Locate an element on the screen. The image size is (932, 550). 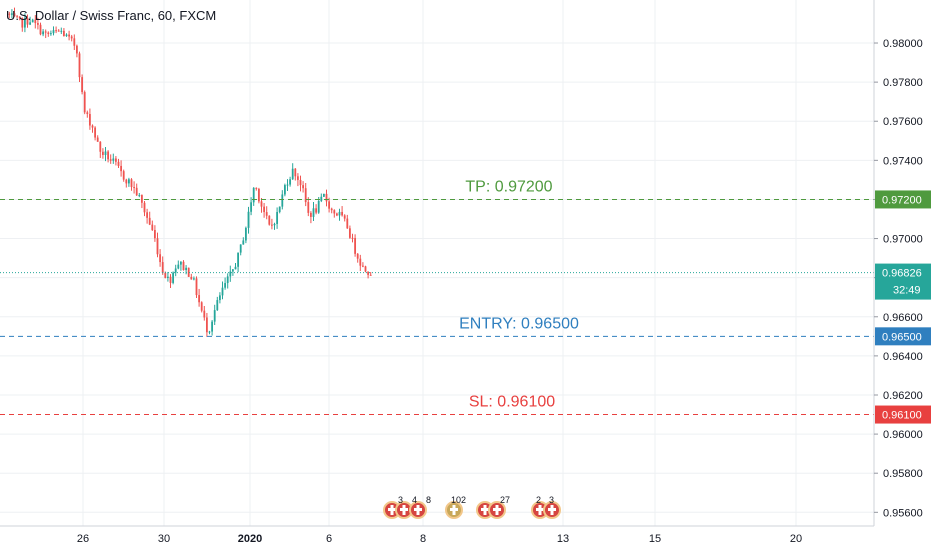
price-tick-label: 0.96000 is located at coordinates (903, 435).